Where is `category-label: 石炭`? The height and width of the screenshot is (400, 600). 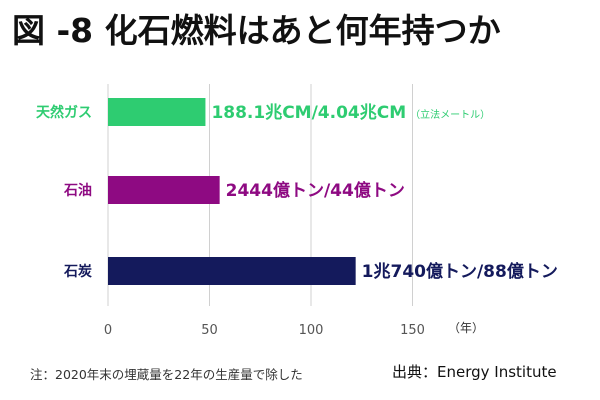 category-label: 石炭 is located at coordinates (77, 271).